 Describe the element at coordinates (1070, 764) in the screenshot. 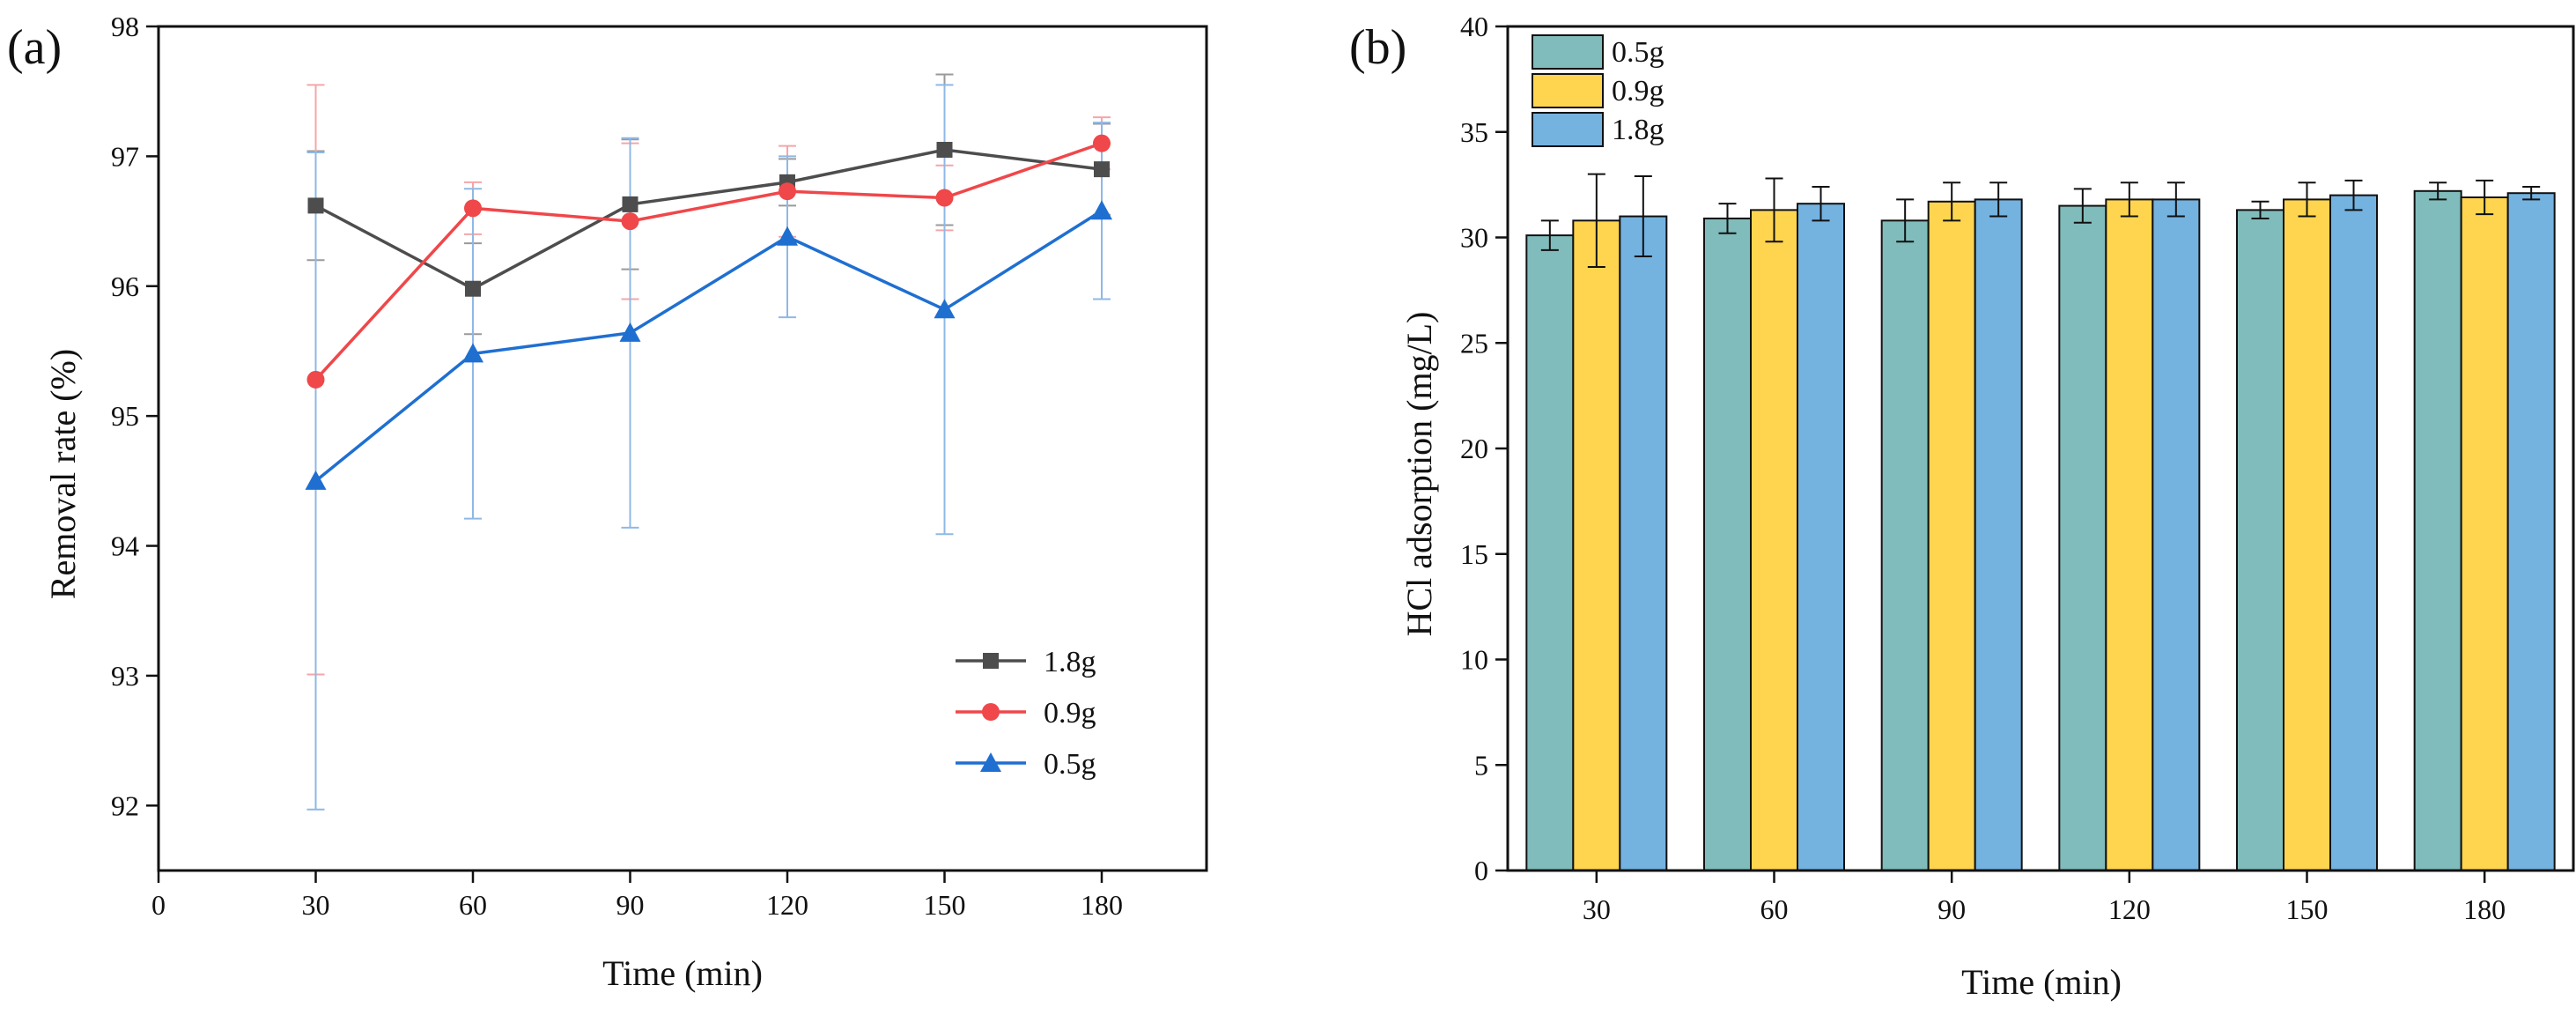

I see `panel-a-legend-label: 0.5g` at that location.